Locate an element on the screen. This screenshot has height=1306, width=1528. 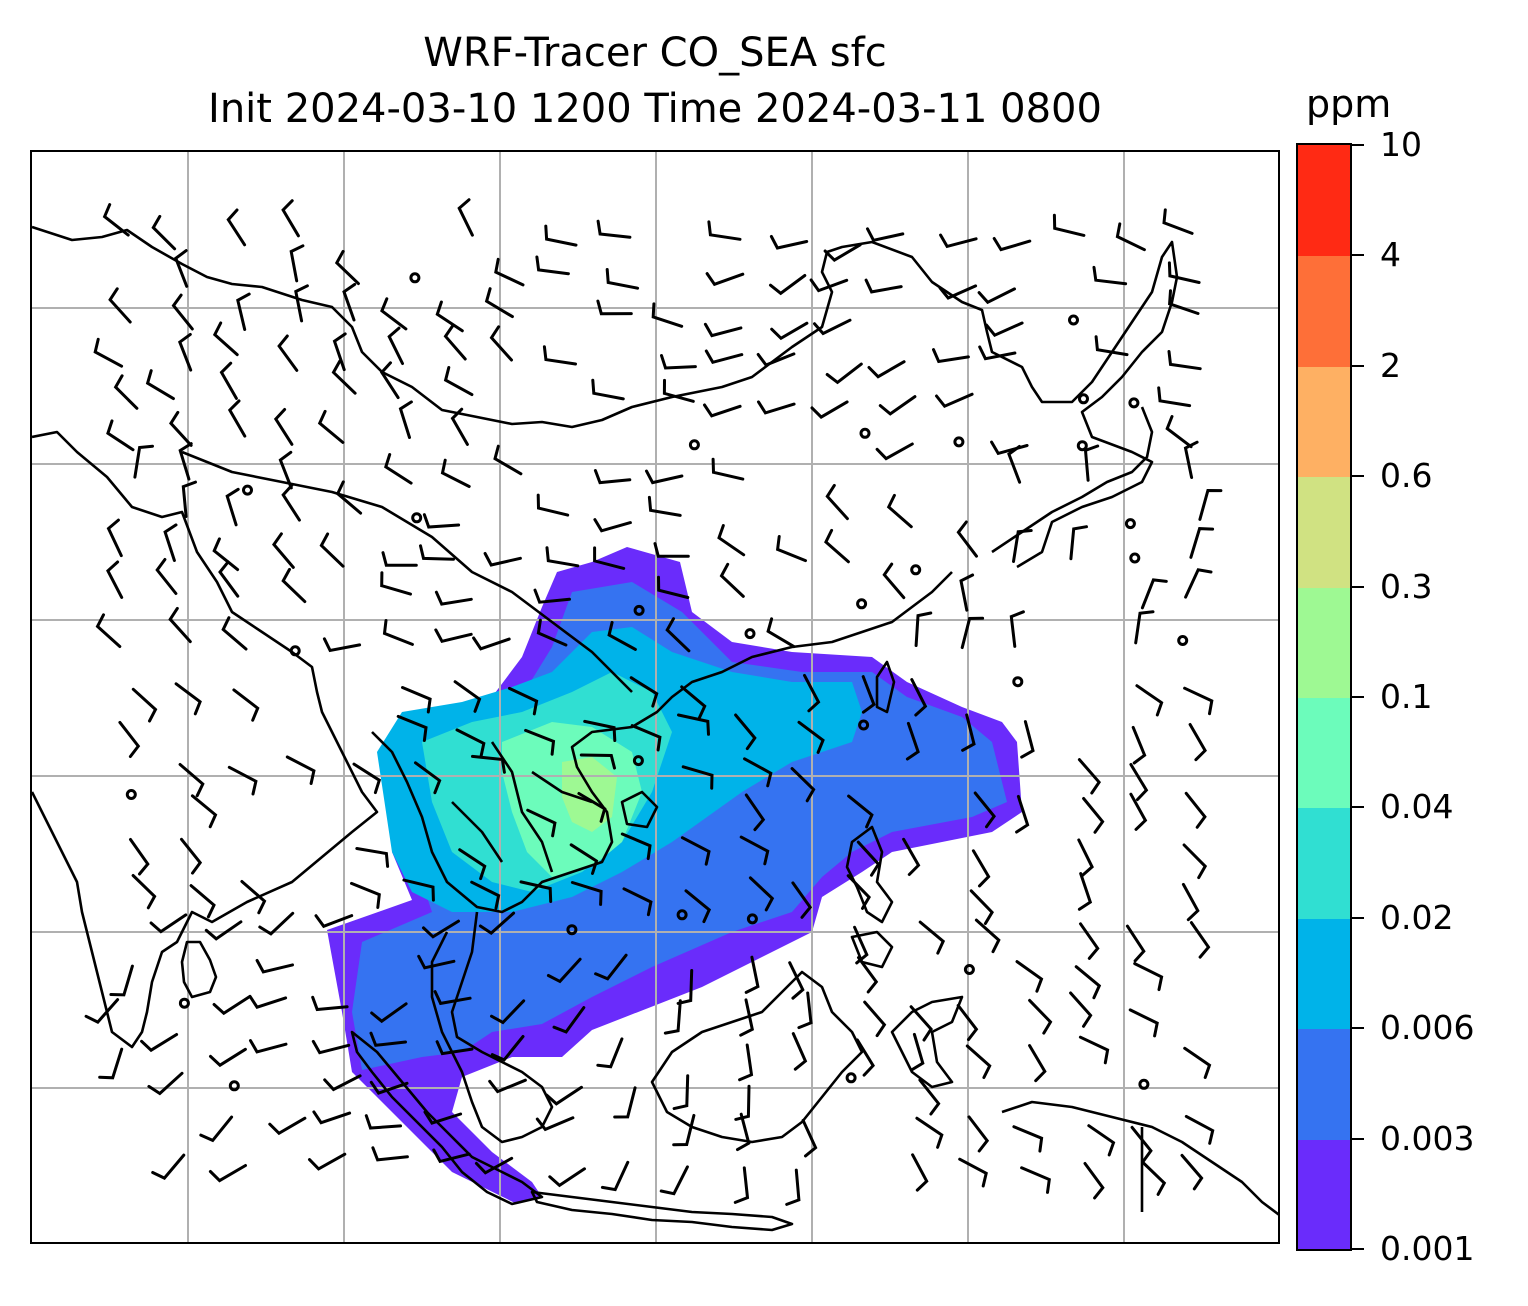
coastline-hainan is located at coordinates (639, 809).